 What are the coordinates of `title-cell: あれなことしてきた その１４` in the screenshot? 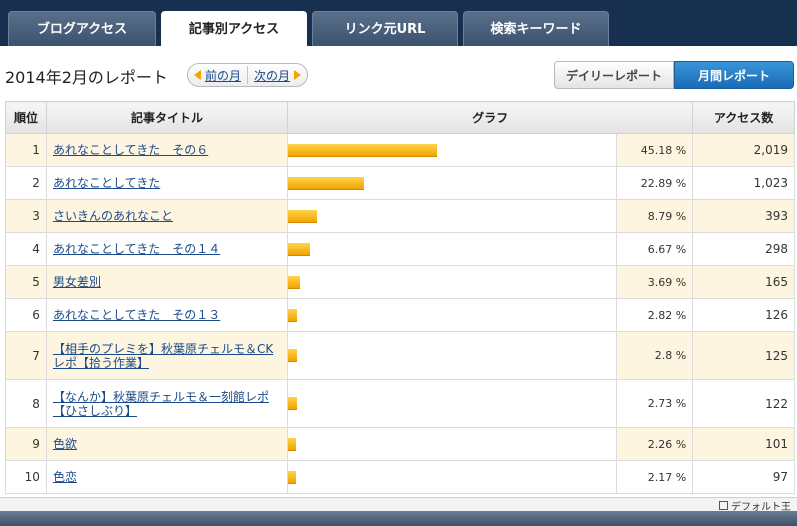 It's located at (167, 249).